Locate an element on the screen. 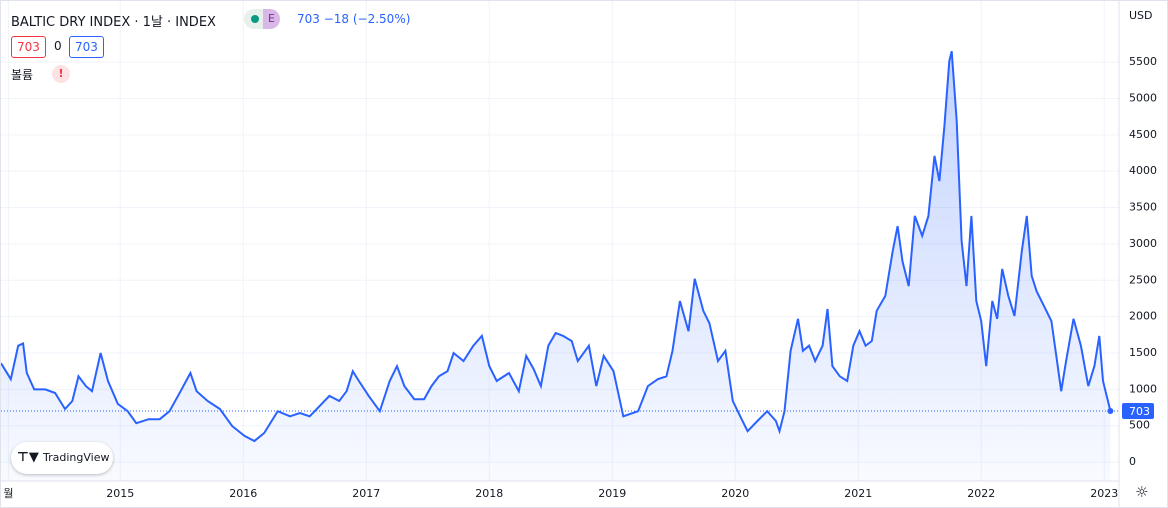 The image size is (1168, 508). quote: 703 −18 (−2.50%) is located at coordinates (354, 19).